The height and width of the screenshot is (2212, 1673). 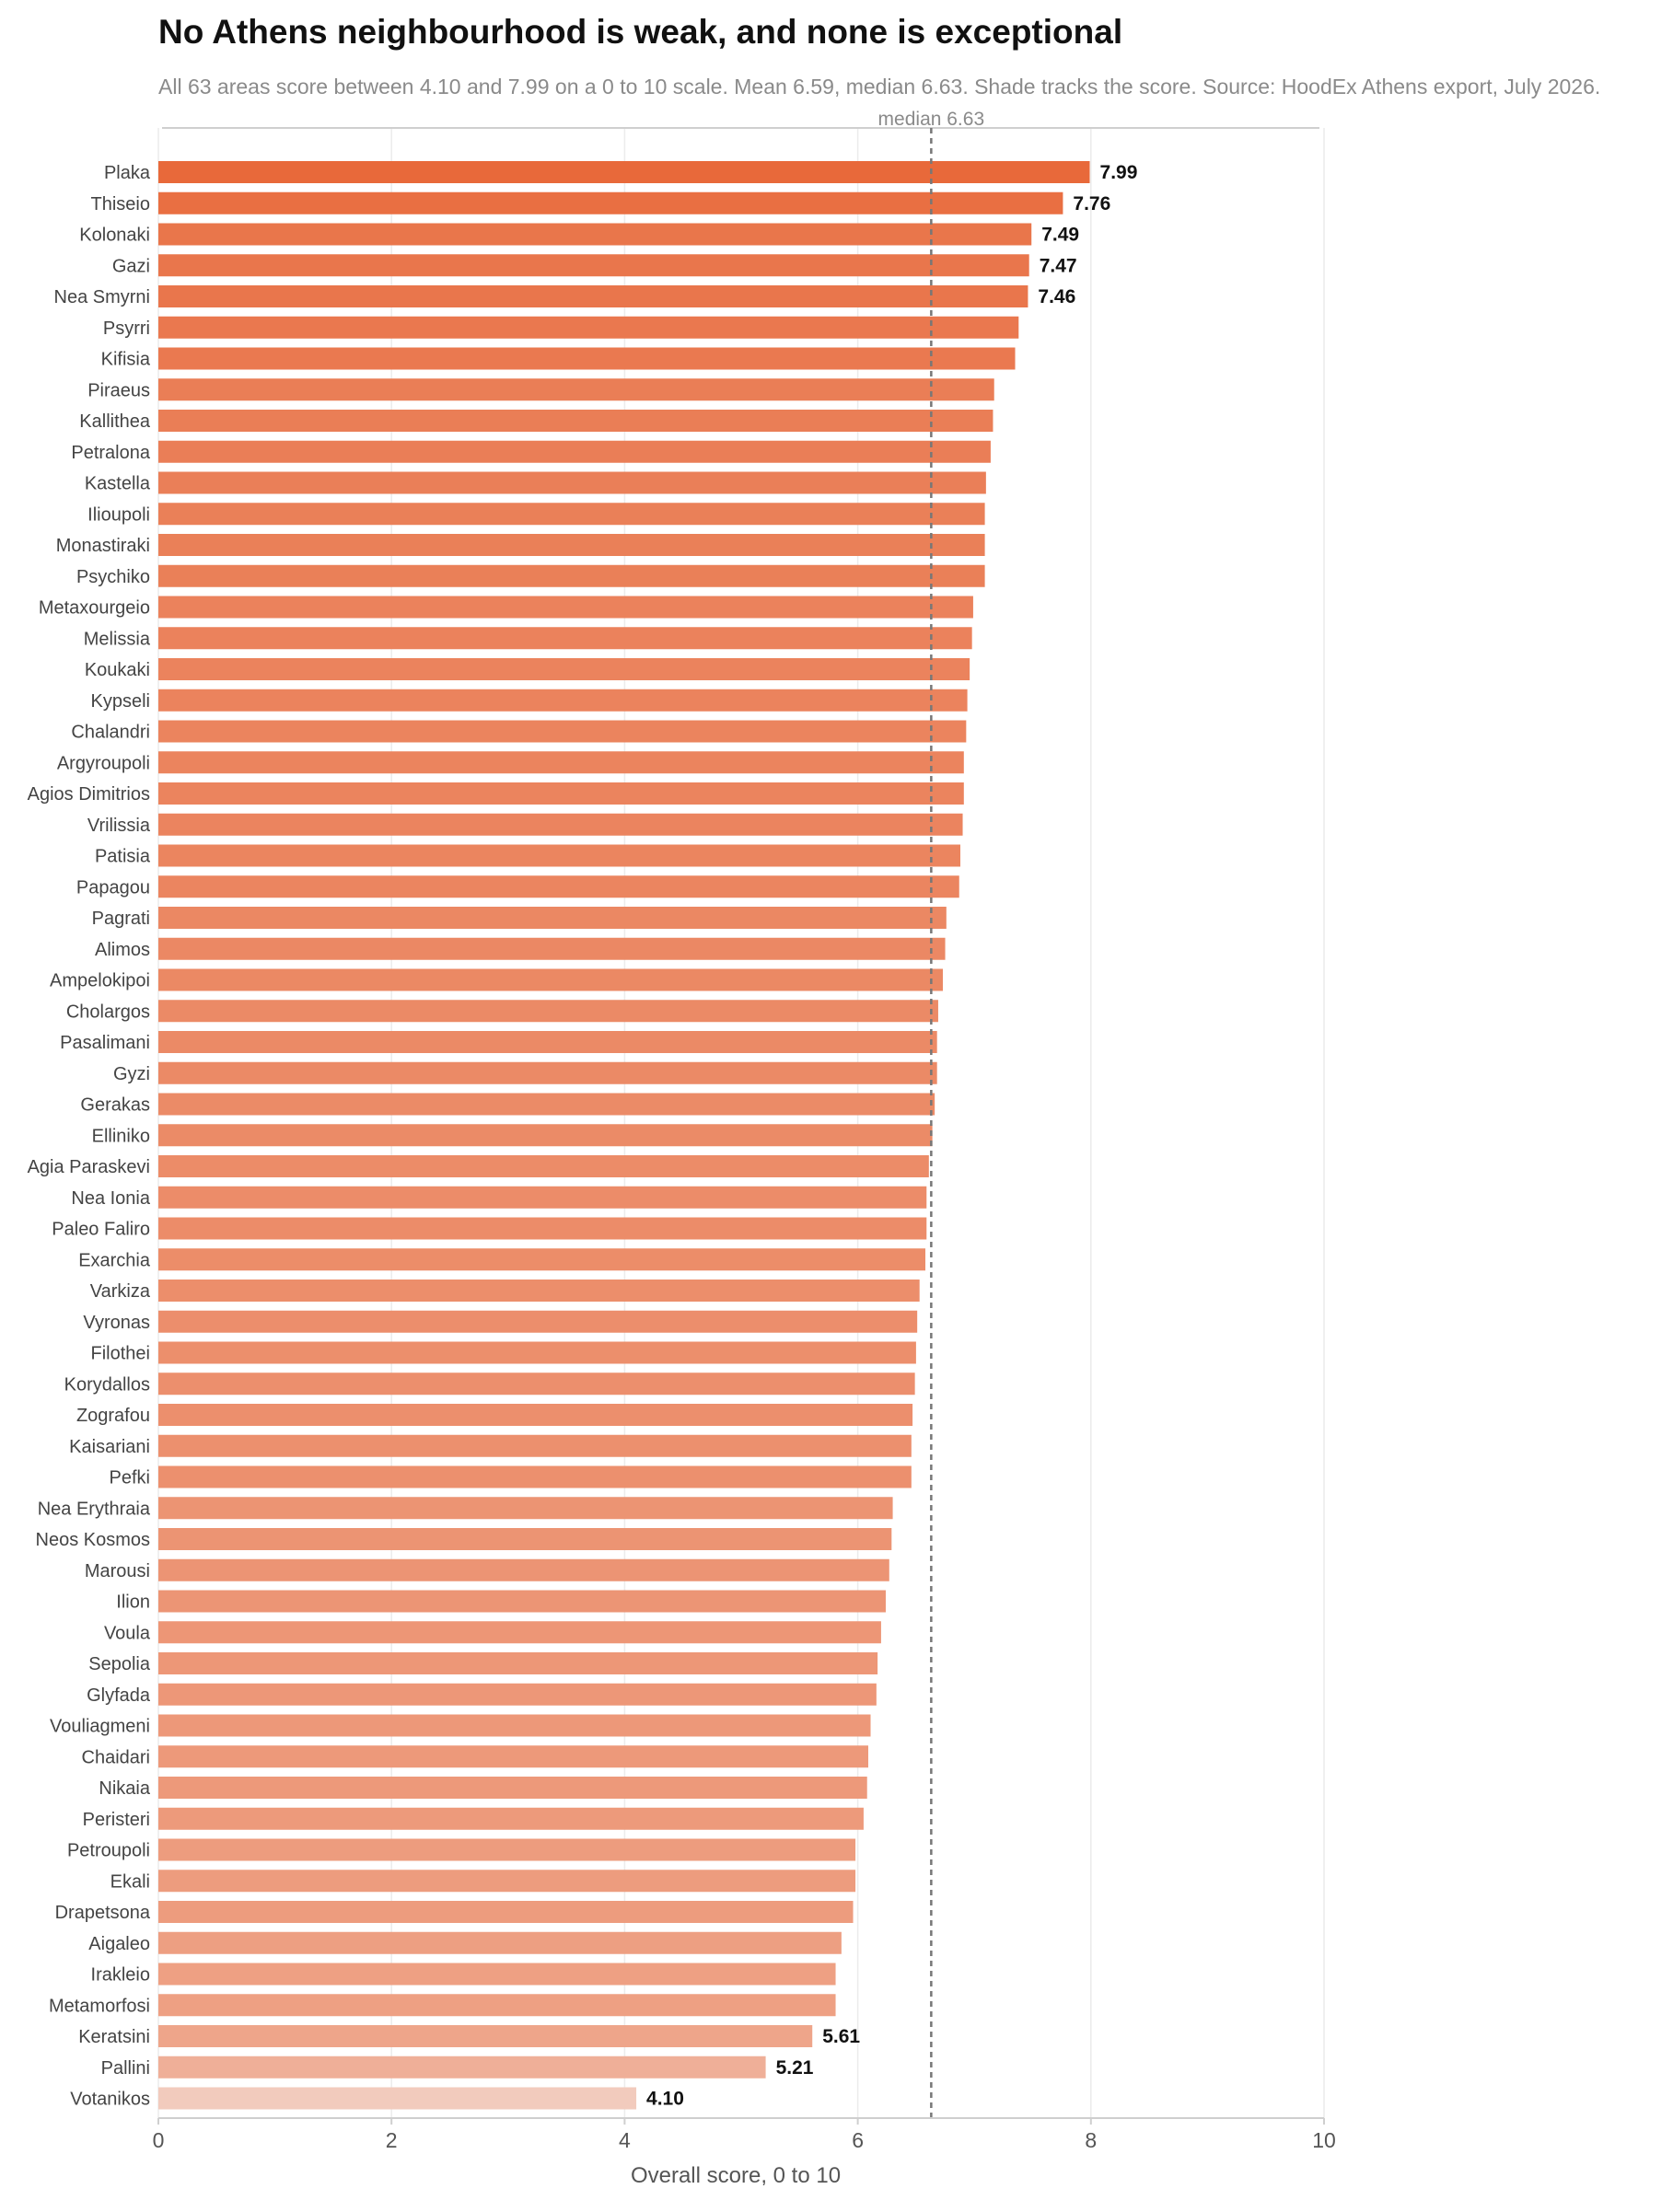 What do you see at coordinates (665, 2099) in the screenshot?
I see `value-label: 4.10` at bounding box center [665, 2099].